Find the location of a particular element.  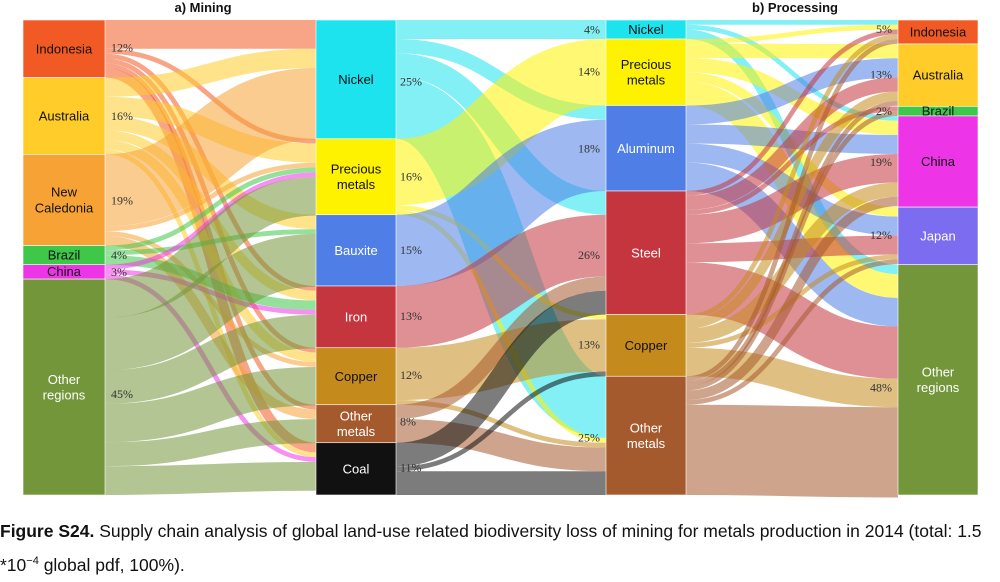

node-label-mining-coal: Coal is located at coordinates (356, 468).